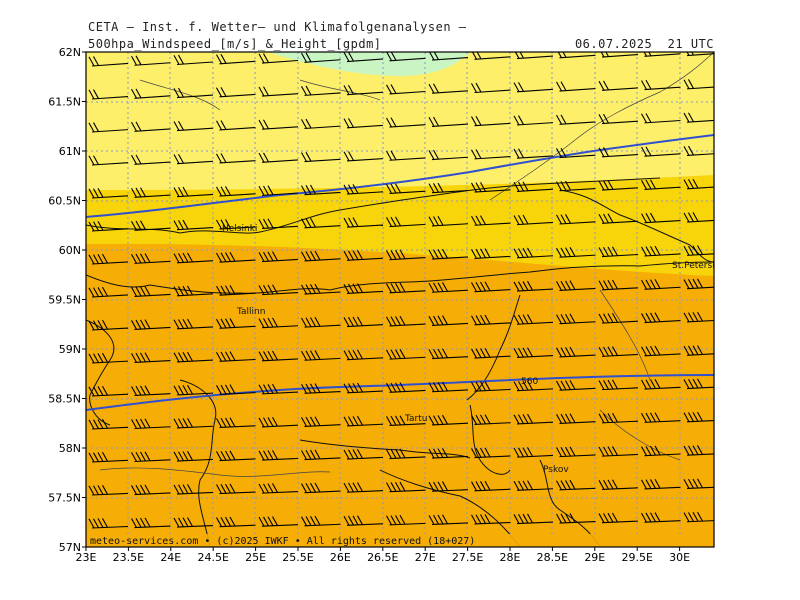  Describe the element at coordinates (699, 266) in the screenshot. I see `city-label-st-petersburg: St.Petersbg.` at that location.